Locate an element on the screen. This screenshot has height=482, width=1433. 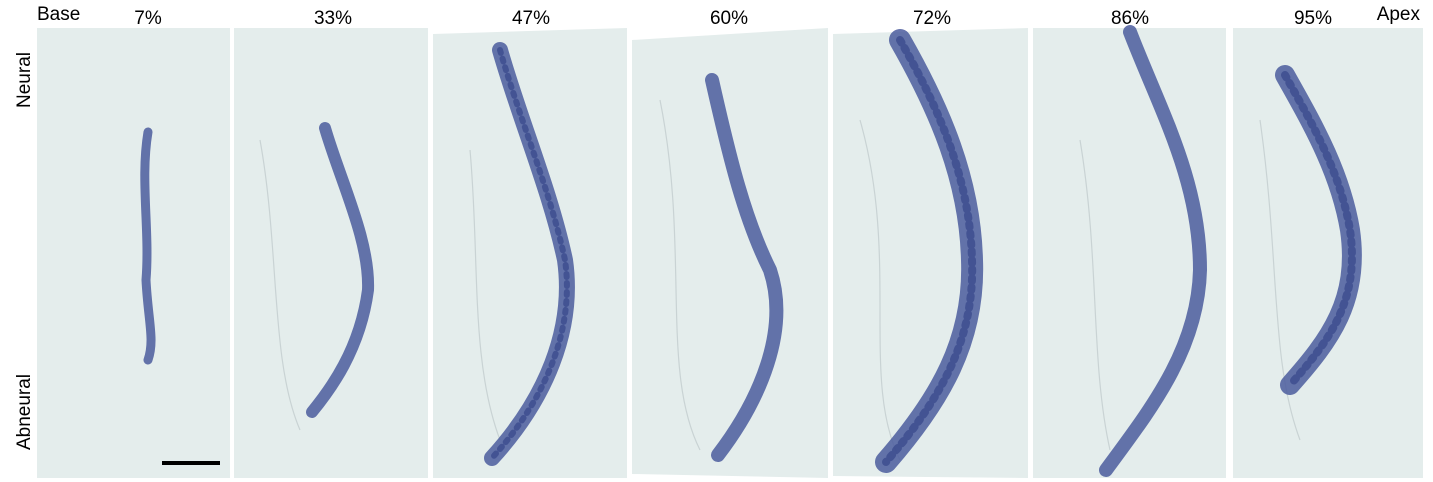
panel-label: 95% is located at coordinates (1313, 18).